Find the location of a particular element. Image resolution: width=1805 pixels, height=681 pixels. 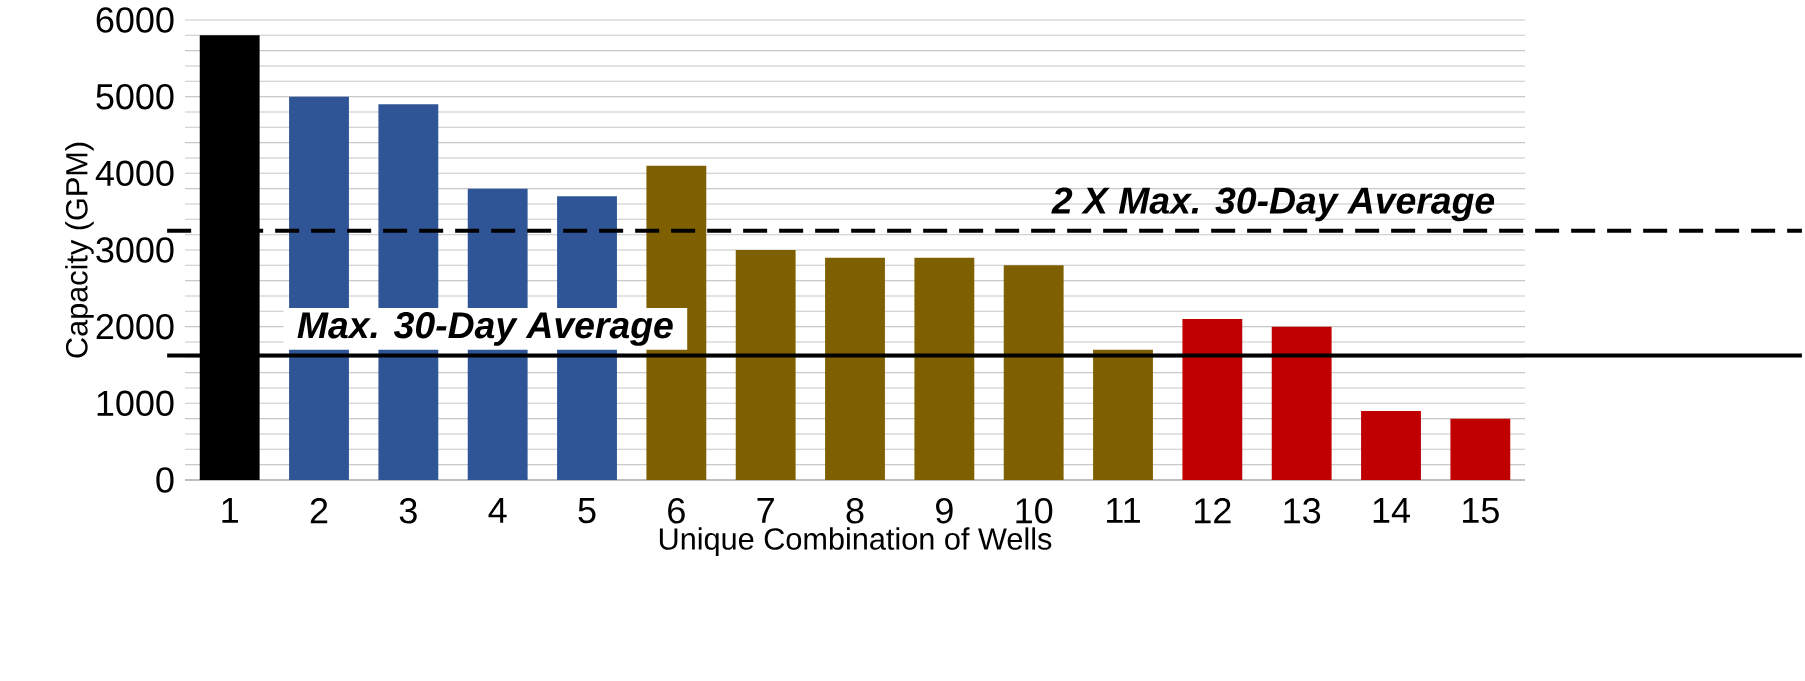

x-tick-label: 11 is located at coordinates (1123, 510).